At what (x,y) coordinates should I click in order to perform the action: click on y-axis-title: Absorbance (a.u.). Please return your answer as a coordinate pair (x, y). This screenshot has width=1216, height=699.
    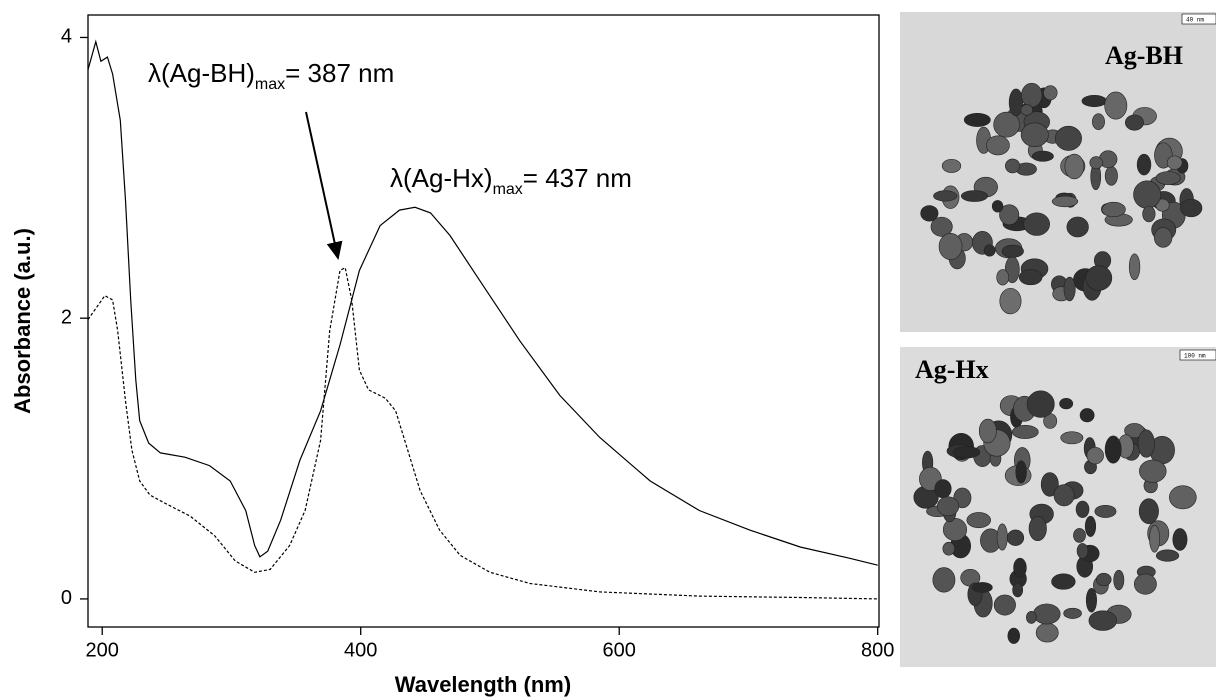
    Looking at the image, I should click on (22, 321).